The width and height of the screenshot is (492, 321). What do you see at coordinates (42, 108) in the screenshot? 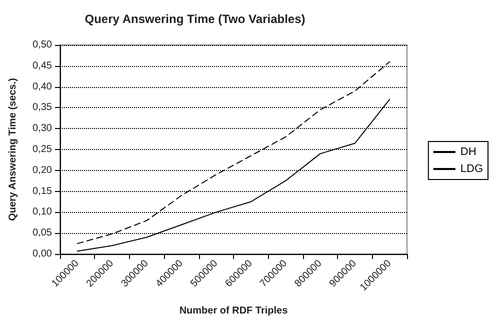
I see `y-tick-label: 0,35` at bounding box center [42, 108].